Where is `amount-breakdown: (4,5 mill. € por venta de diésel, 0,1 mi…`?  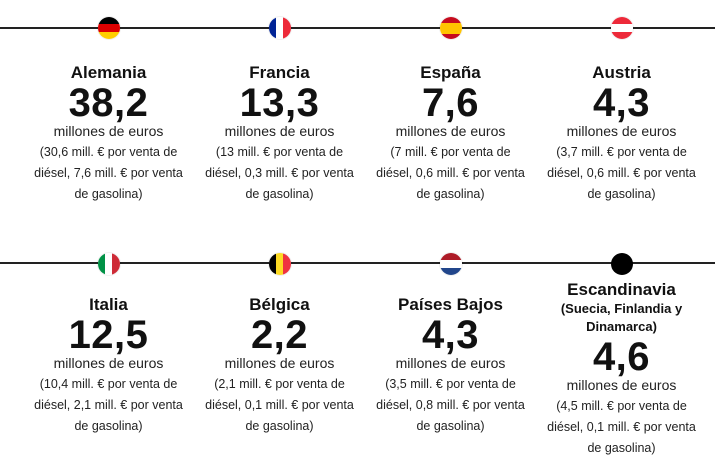
amount-breakdown: (4,5 mill. € por venta de diésel, 0,1 mi… is located at coordinates (621, 427).